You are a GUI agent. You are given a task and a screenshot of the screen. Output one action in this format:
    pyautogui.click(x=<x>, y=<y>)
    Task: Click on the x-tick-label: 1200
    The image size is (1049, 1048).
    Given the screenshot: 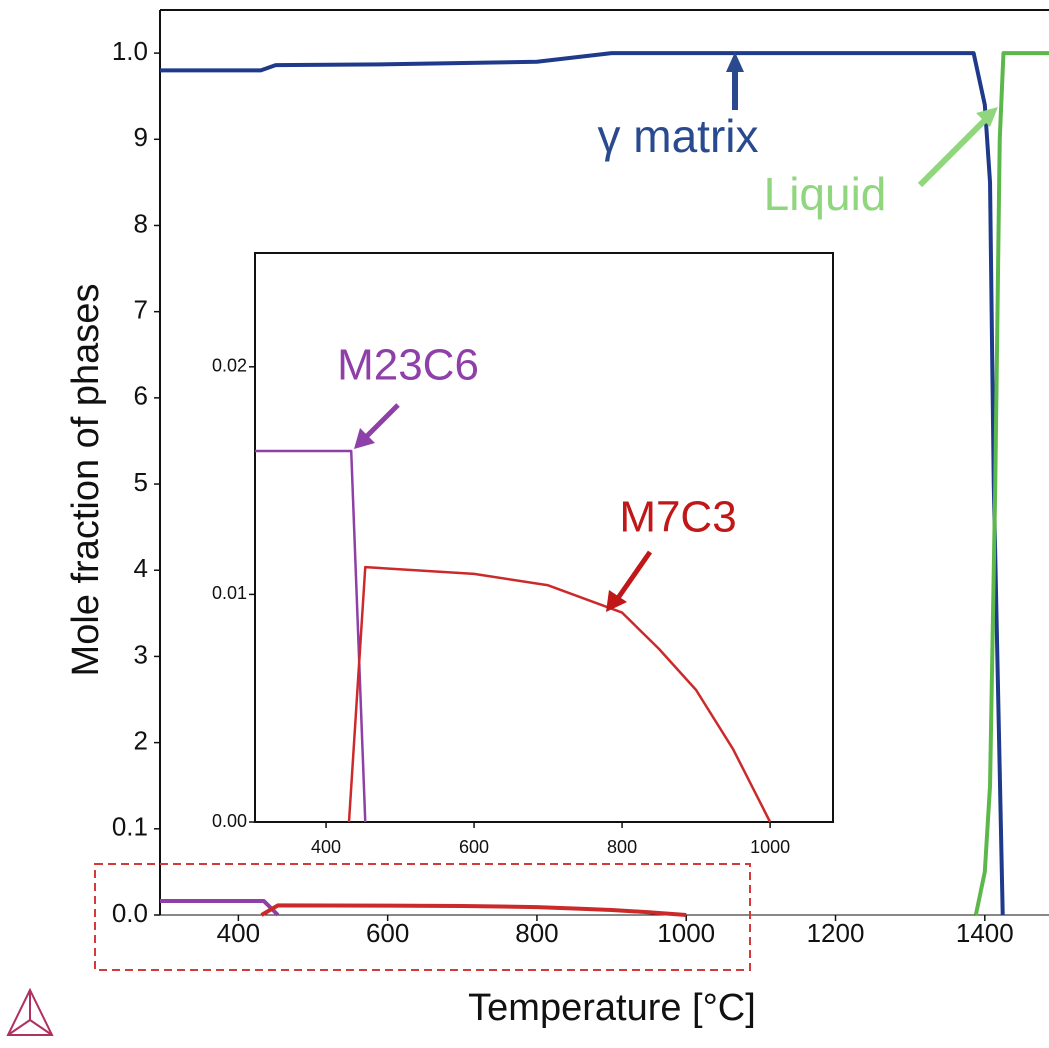 What is the action you would take?
    pyautogui.click(x=836, y=933)
    